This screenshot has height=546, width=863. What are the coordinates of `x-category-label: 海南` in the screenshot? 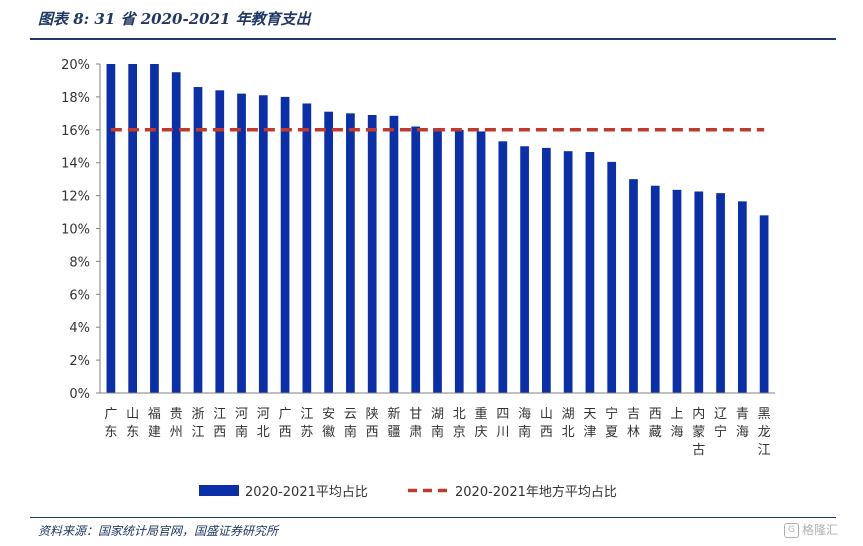 It's located at (524, 423).